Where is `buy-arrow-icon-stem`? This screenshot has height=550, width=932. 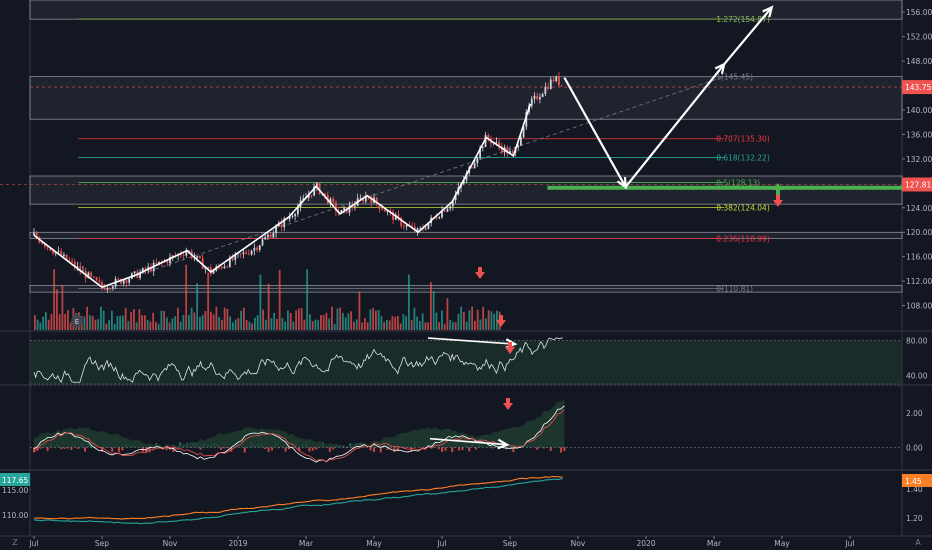
buy-arrow-icon-stem is located at coordinates (778, 192).